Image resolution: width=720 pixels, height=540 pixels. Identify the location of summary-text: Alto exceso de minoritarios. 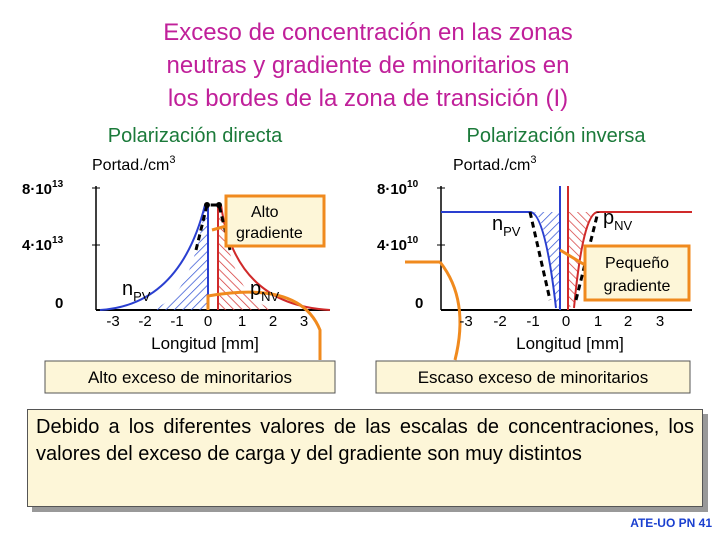
(190, 377).